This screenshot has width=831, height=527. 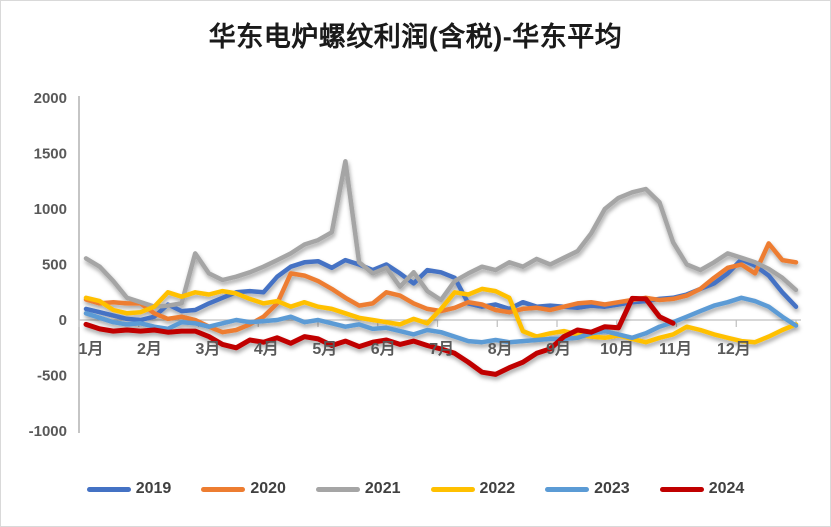 What do you see at coordinates (382, 488) in the screenshot?
I see `legend-label-2021: 2021` at bounding box center [382, 488].